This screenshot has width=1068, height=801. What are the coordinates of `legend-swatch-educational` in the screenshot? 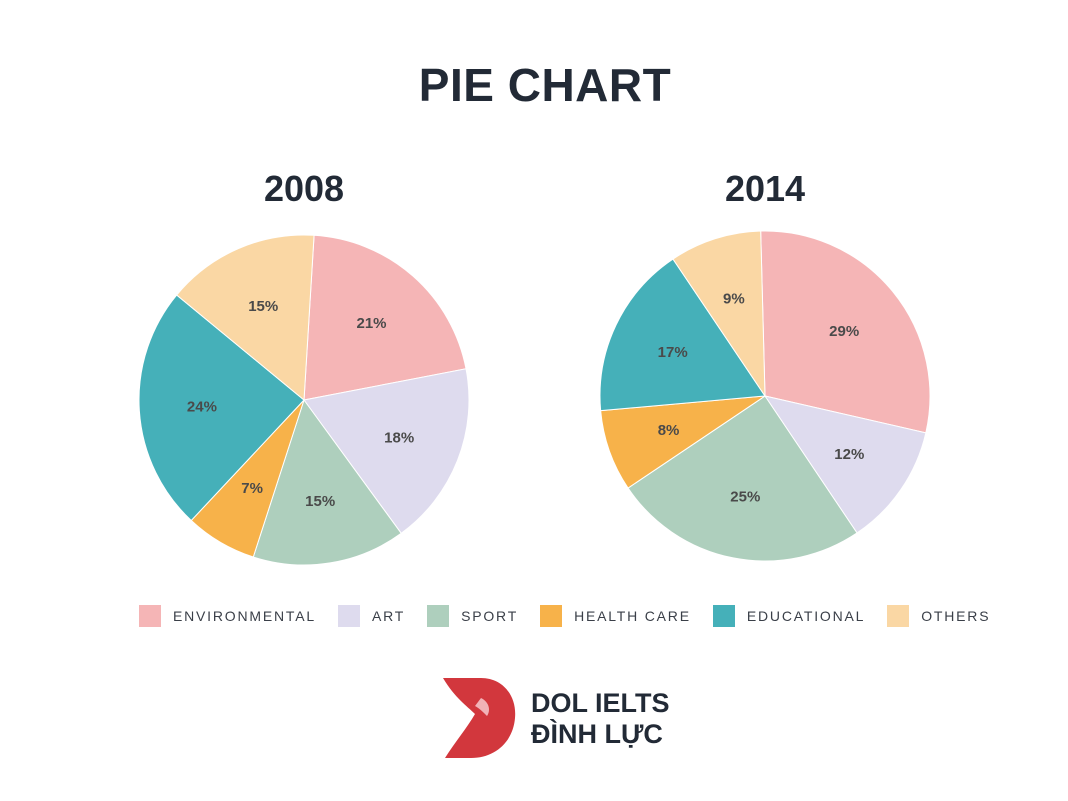 It's located at (723, 616).